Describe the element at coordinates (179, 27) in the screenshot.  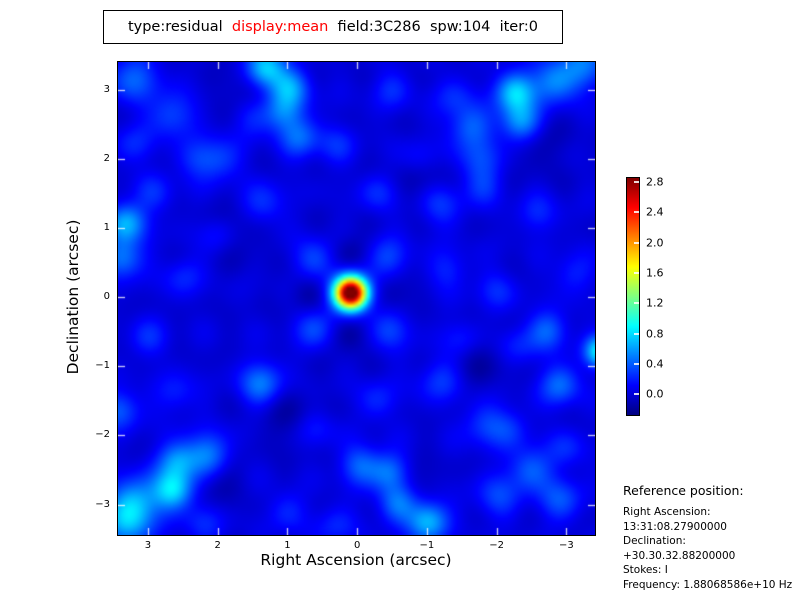
I see `title-type-segment: type:residual` at that location.